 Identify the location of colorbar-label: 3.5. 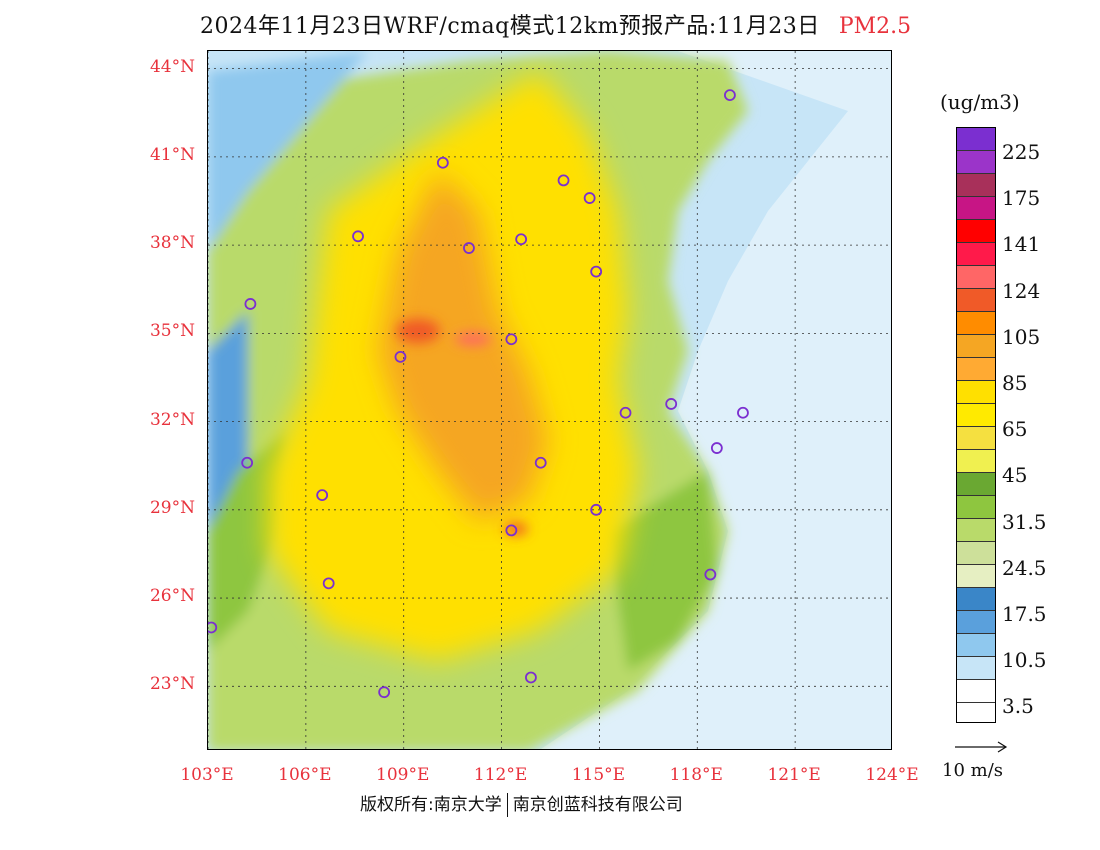
(1018, 706).